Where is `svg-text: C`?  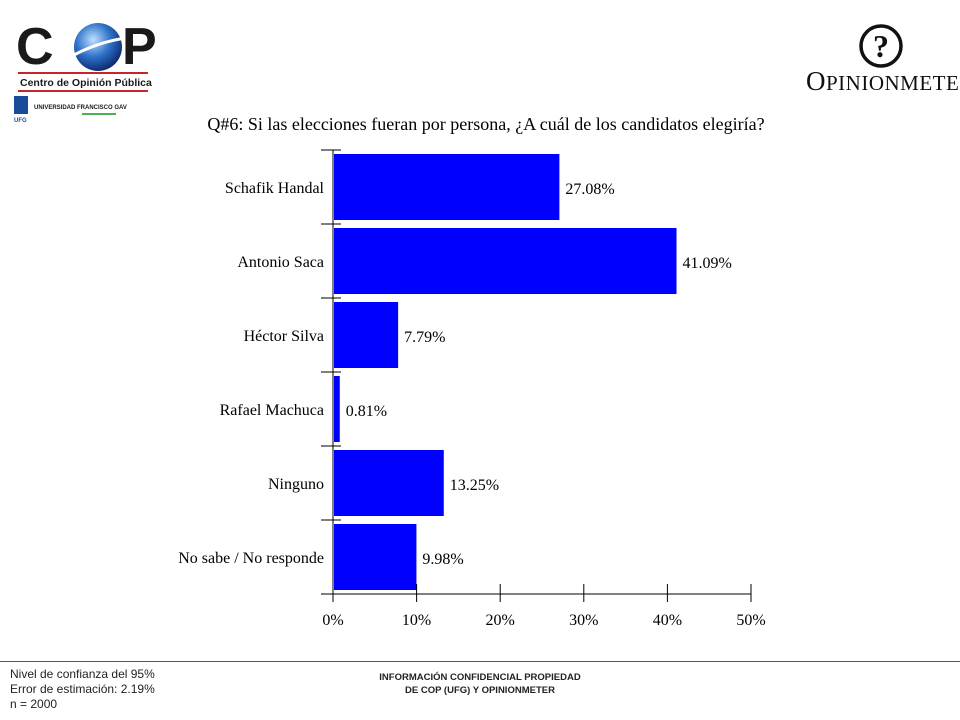
svg-text: C is located at coordinates (35, 47).